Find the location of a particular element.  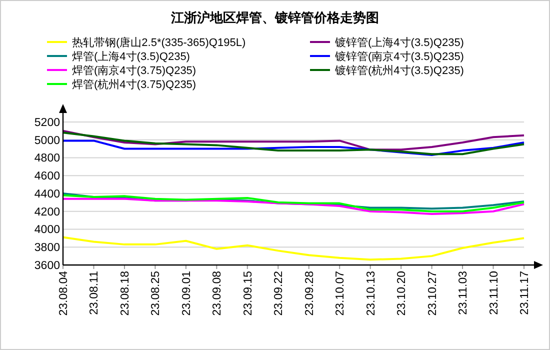

legend-label: 镀锌管(杭州4寸(3.5)Q235) is located at coordinates (399, 70).